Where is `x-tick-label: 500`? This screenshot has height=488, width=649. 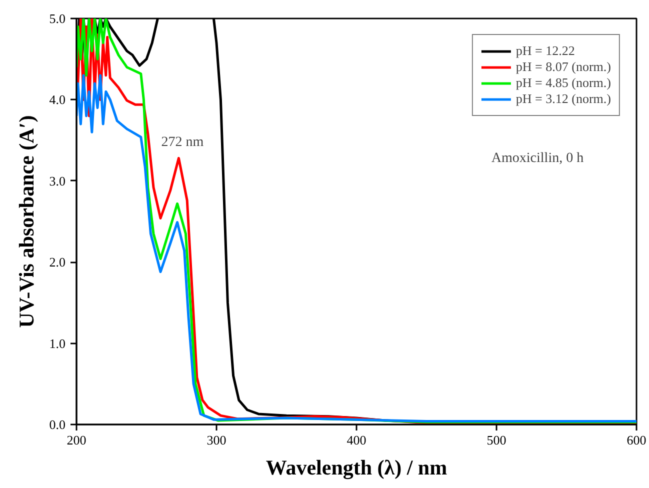
x-tick-label: 500 is located at coordinates (496, 440).